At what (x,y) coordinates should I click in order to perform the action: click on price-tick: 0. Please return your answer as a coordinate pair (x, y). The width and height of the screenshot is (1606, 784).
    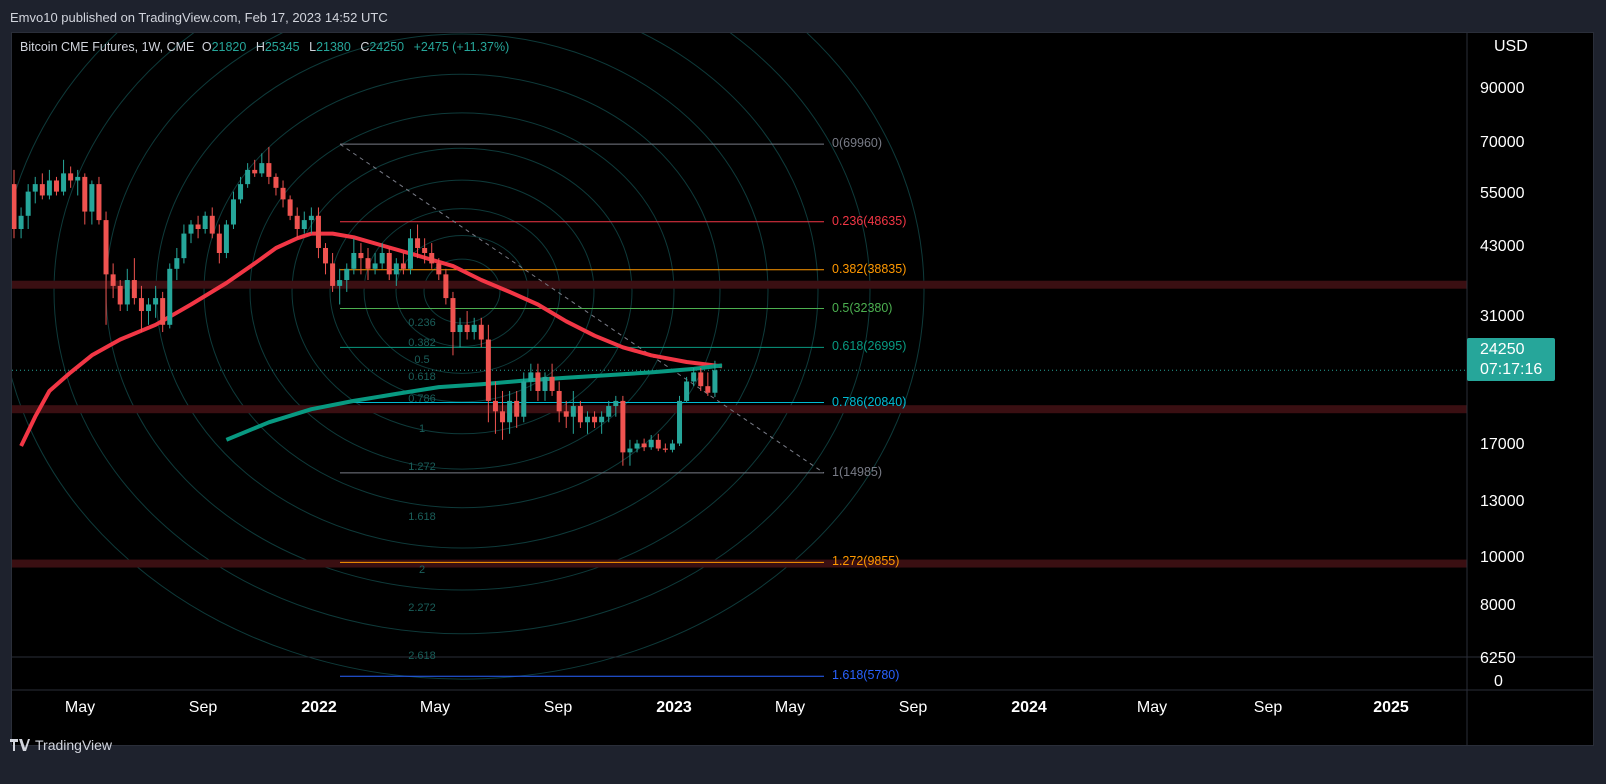
    Looking at the image, I should click on (1498, 681).